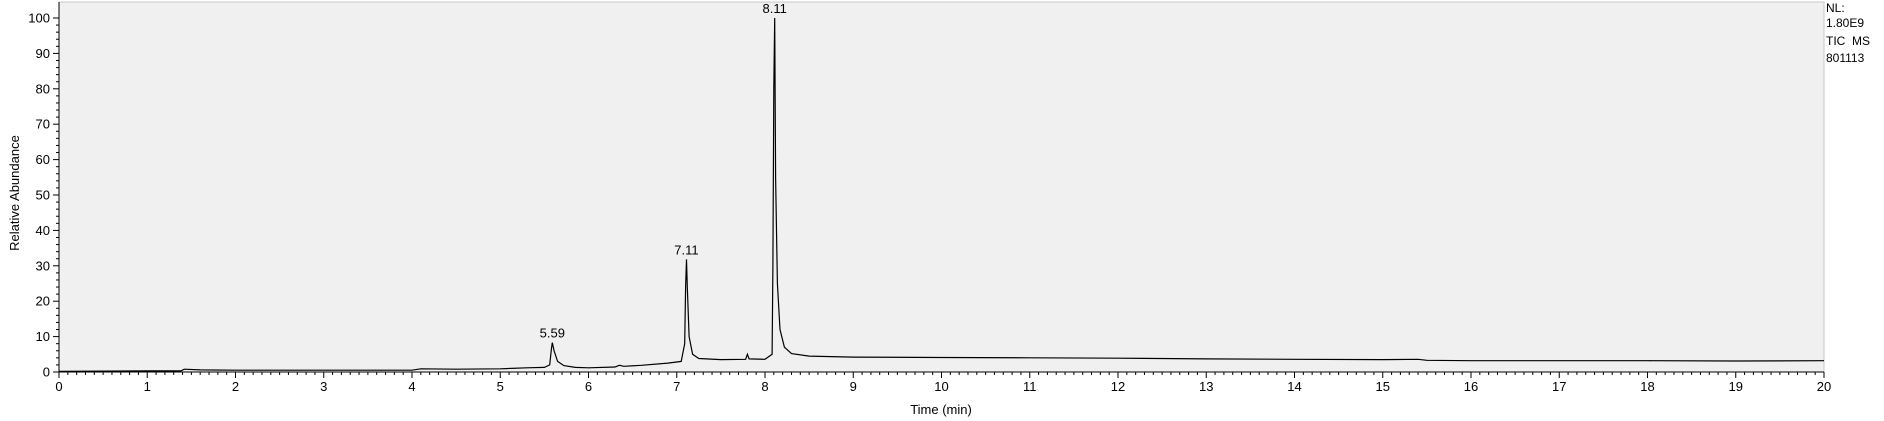 This screenshot has height=421, width=1884. I want to click on x-tick-label: 19, so click(1736, 386).